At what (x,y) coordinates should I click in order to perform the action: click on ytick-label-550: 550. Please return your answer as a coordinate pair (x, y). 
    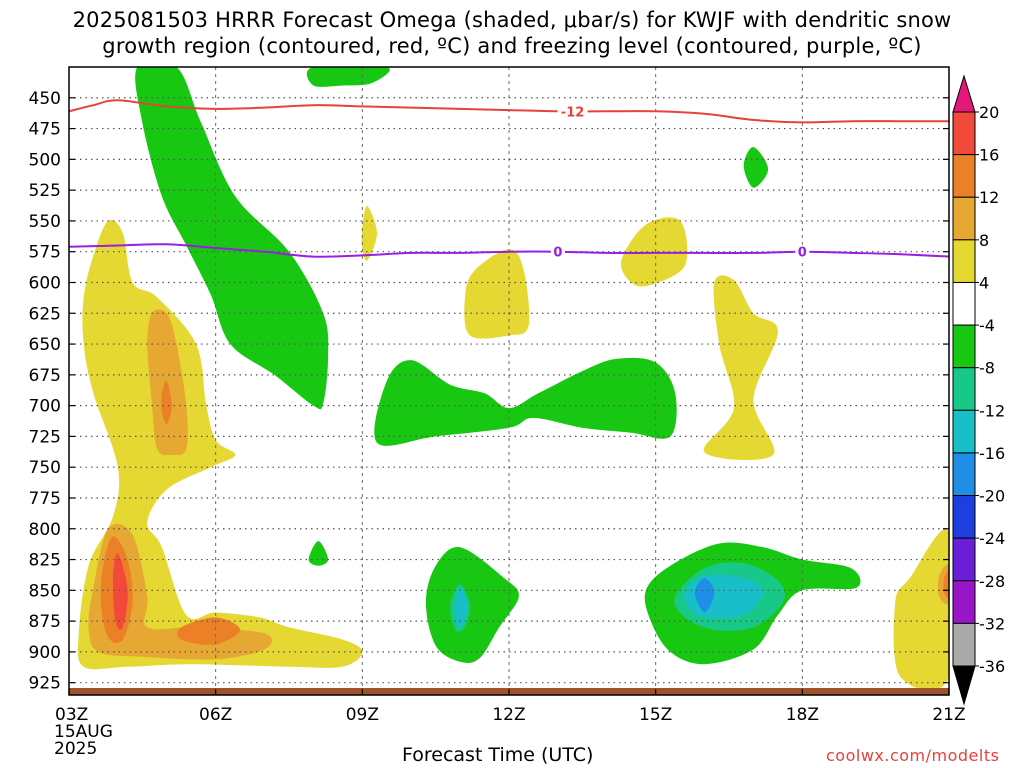
    Looking at the image, I should click on (45, 222).